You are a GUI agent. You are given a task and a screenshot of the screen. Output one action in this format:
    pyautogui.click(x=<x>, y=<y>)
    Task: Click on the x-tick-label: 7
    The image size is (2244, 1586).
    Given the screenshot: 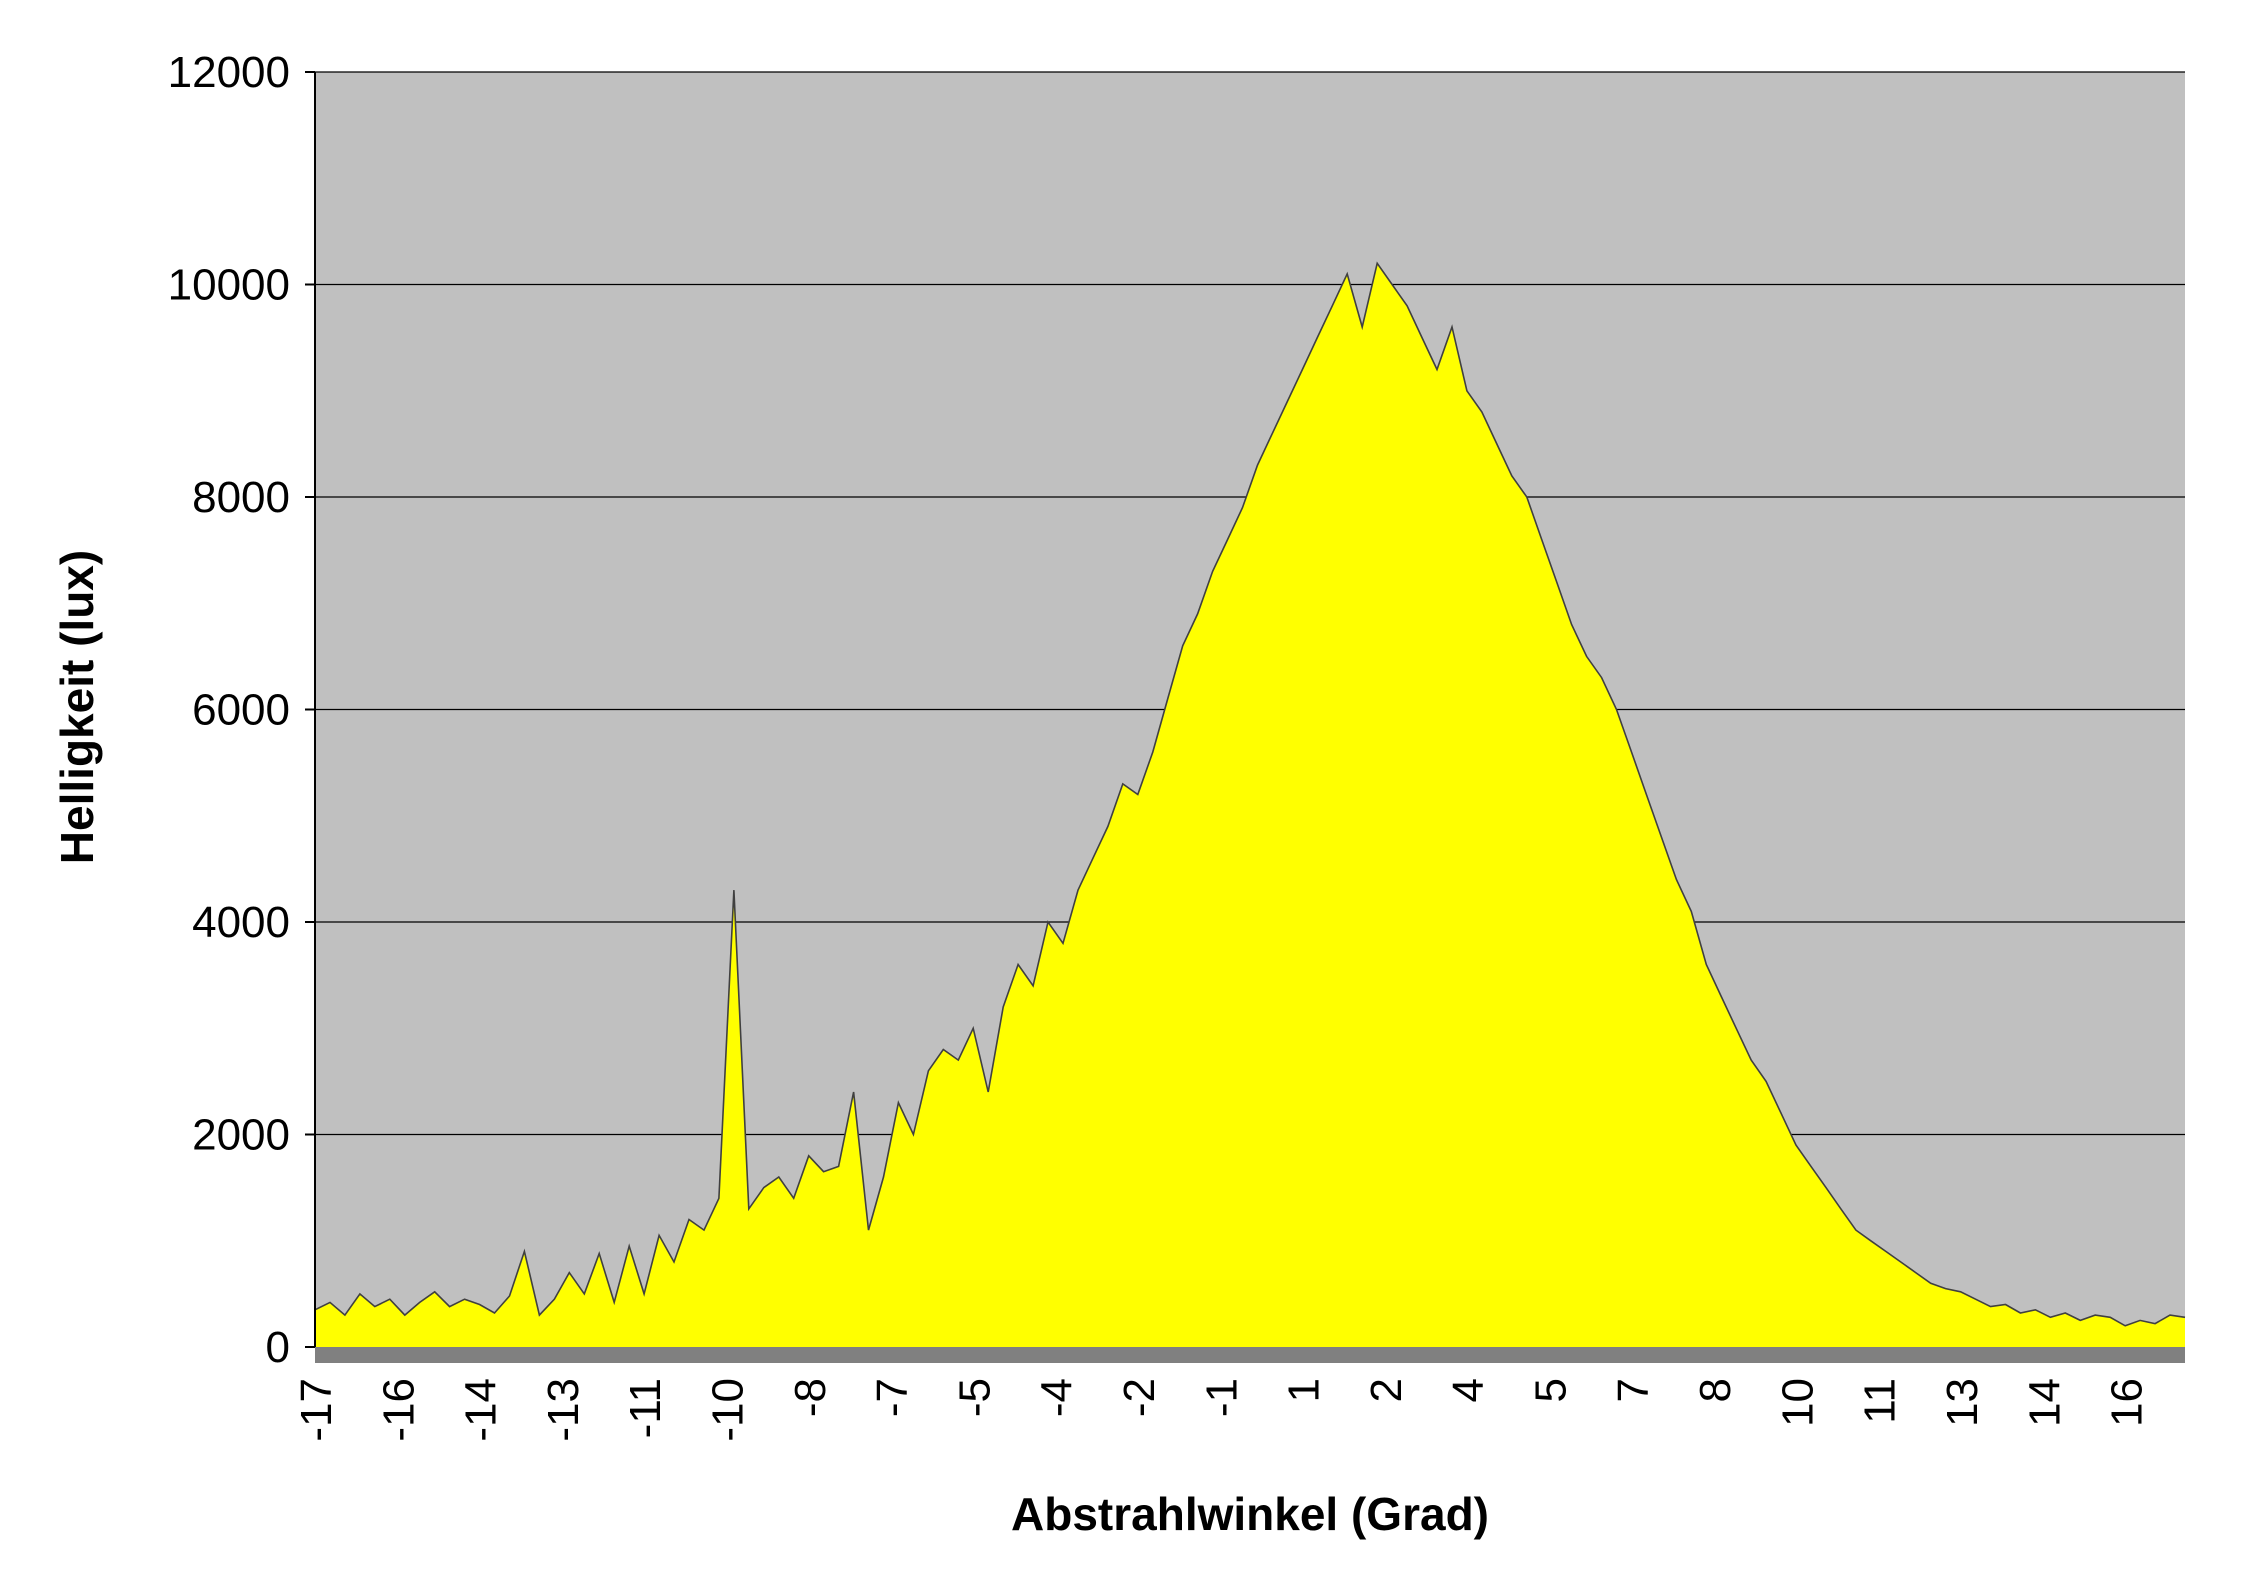 What is the action you would take?
    pyautogui.click(x=1633, y=1390)
    